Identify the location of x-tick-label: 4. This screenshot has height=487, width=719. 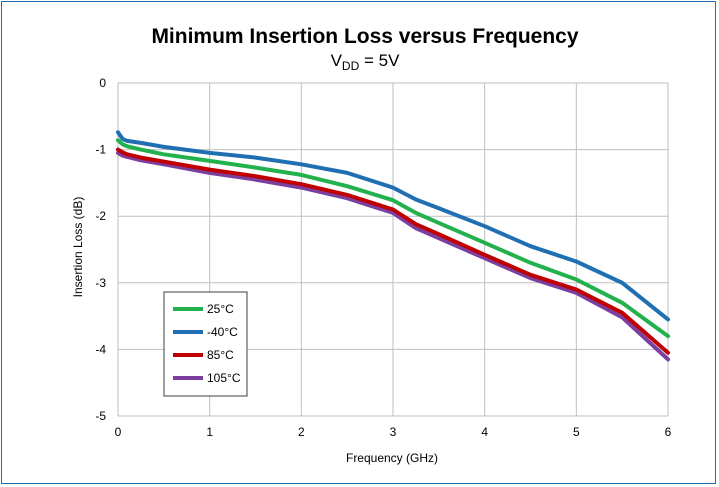
(484, 432).